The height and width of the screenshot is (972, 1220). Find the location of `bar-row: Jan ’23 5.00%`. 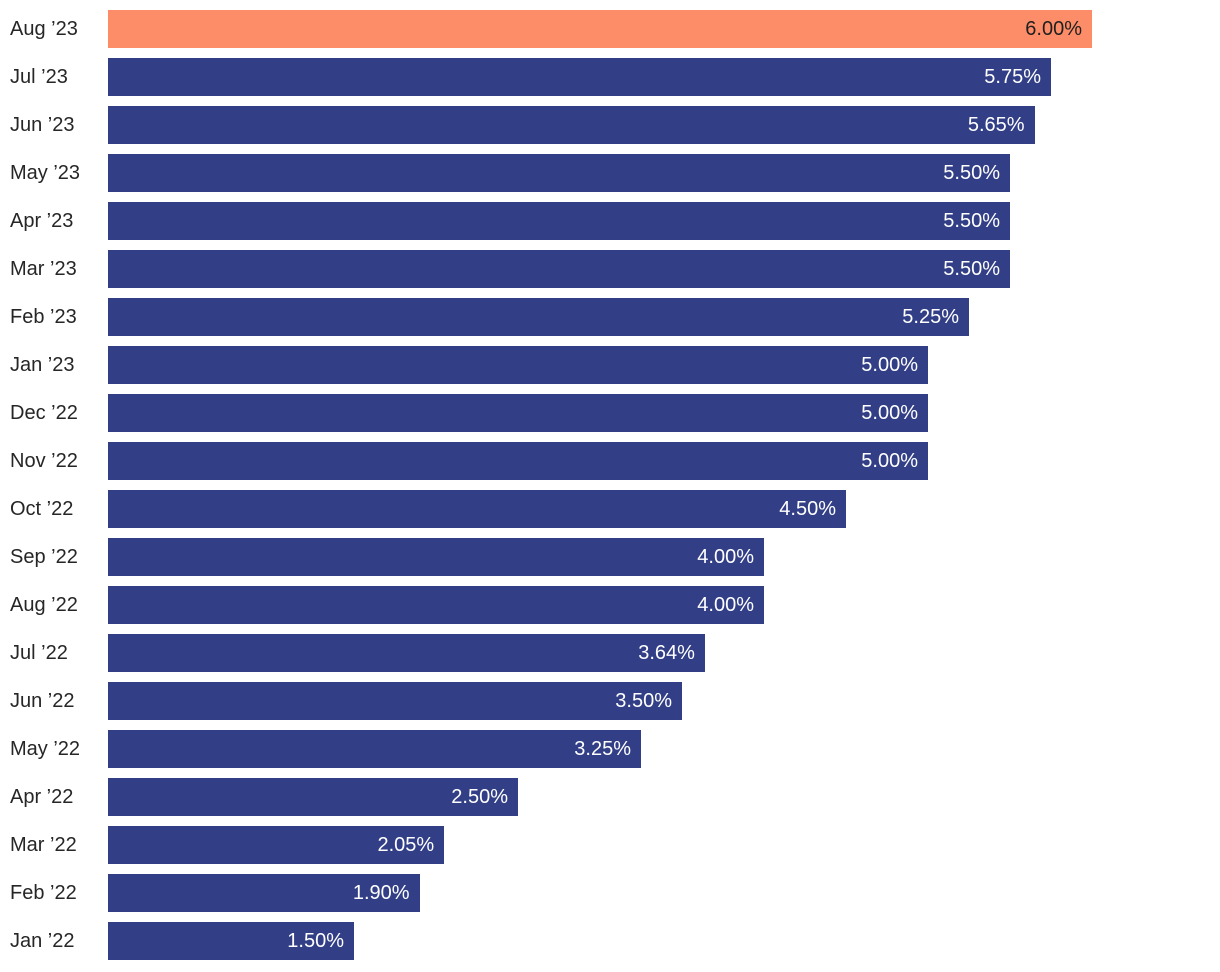

bar-row: Jan ’23 5.00% is located at coordinates (610, 365).